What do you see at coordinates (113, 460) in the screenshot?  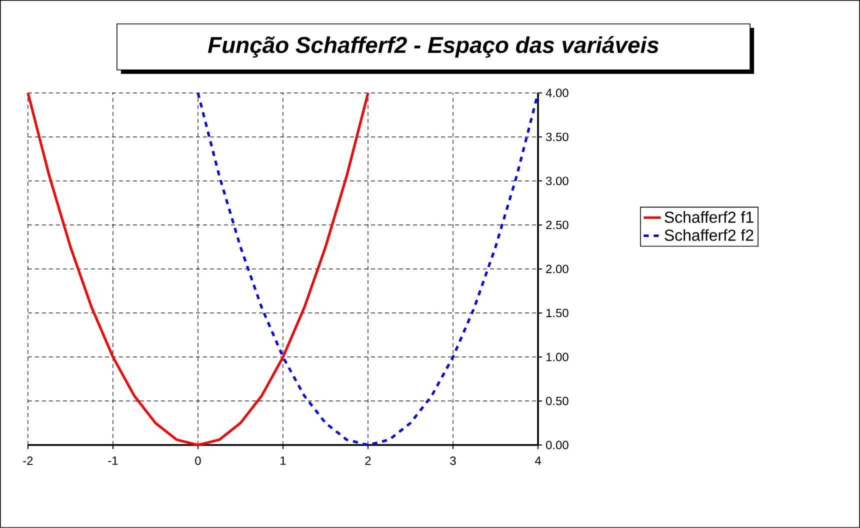 I see `x-tick-label: -1` at bounding box center [113, 460].